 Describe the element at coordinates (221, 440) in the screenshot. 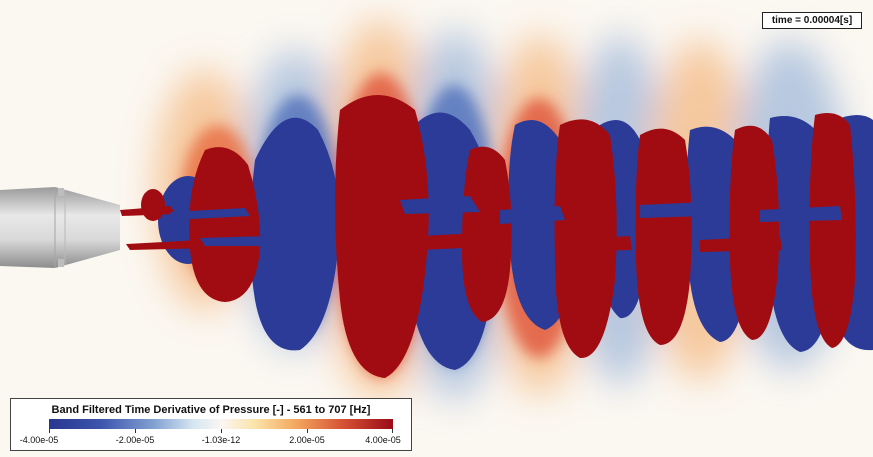

I see `colorbar-tick-label: -1.03e-12` at that location.